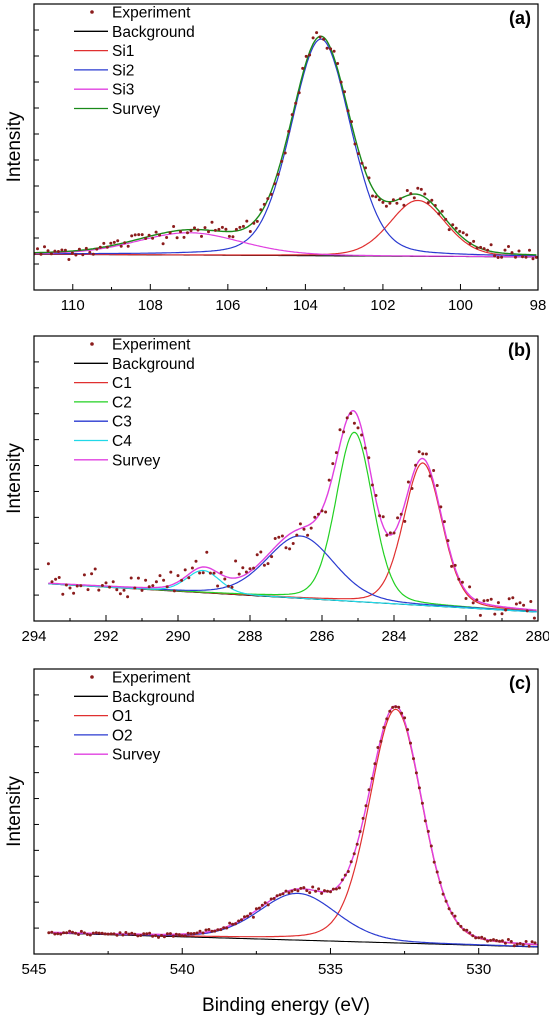 This screenshot has width=549, height=1024. What do you see at coordinates (286, 1005) in the screenshot?
I see `x-axis-label: Binding energy (eV)` at bounding box center [286, 1005].